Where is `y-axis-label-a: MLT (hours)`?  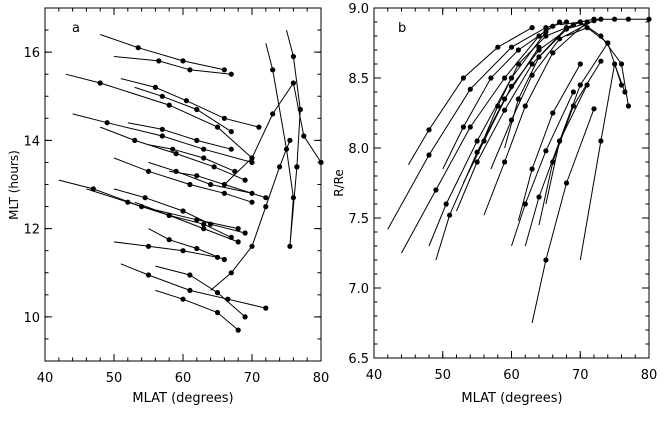
y-axis-label-a: MLT (hours) is located at coordinates (14, 185).